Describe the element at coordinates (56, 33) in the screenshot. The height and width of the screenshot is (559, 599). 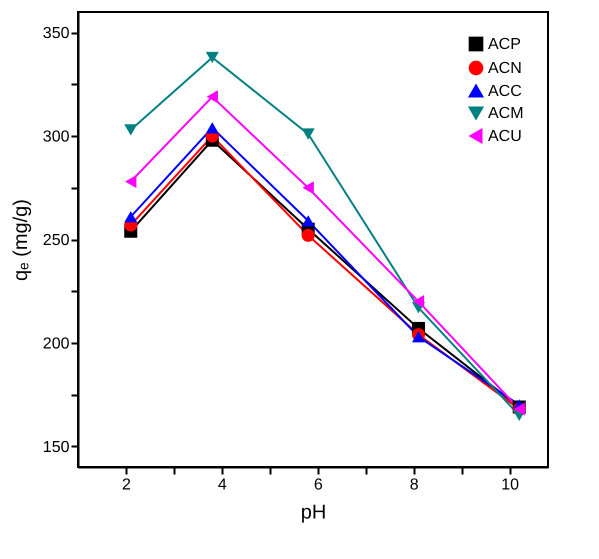
I see `y-tick-label: 350` at that location.